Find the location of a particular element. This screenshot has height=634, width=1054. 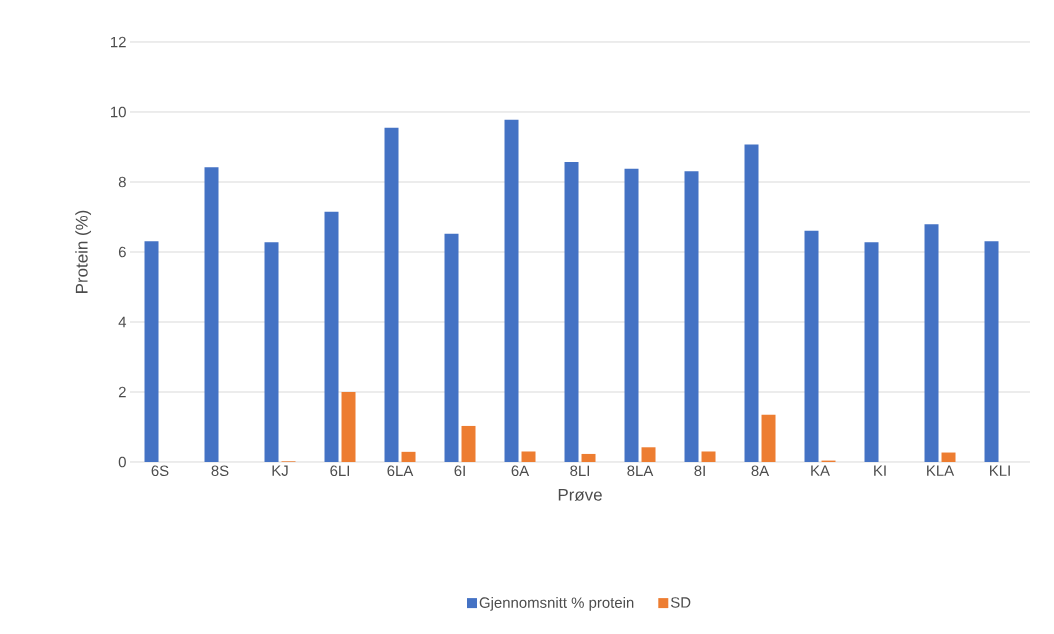

x-tick-label: 6LA is located at coordinates (400, 471).